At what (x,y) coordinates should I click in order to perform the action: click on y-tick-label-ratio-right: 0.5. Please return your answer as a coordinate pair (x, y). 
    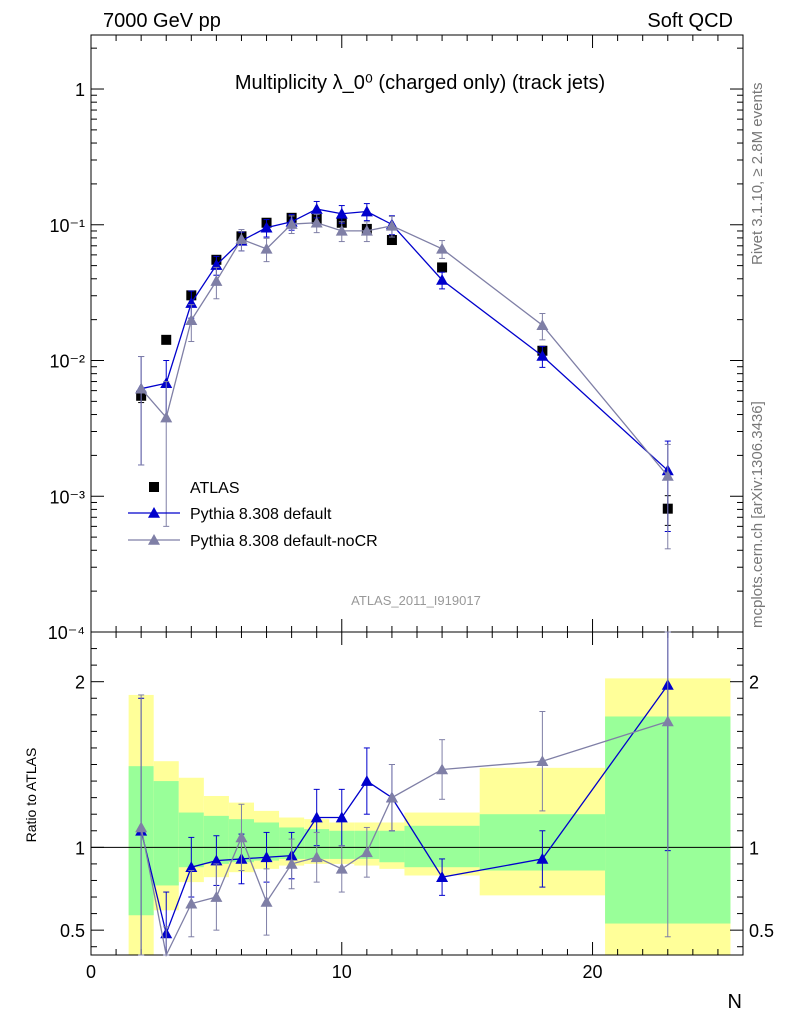
    Looking at the image, I should click on (761, 931).